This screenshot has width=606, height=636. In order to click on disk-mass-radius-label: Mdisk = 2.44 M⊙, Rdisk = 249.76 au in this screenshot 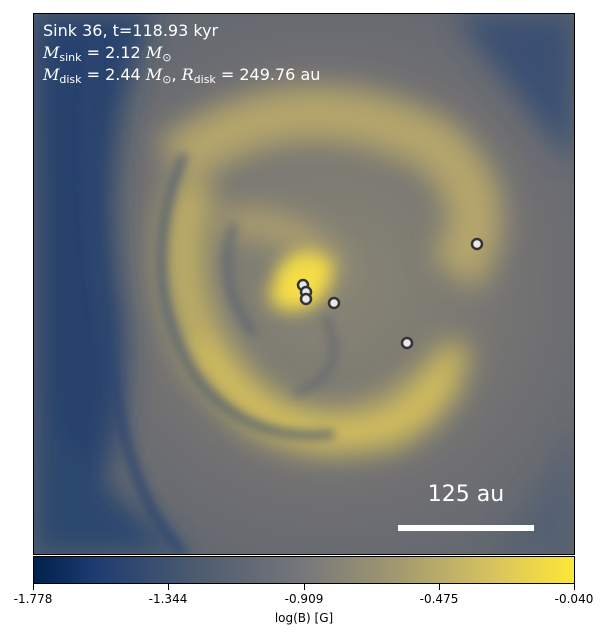, I will do `click(181, 77)`.